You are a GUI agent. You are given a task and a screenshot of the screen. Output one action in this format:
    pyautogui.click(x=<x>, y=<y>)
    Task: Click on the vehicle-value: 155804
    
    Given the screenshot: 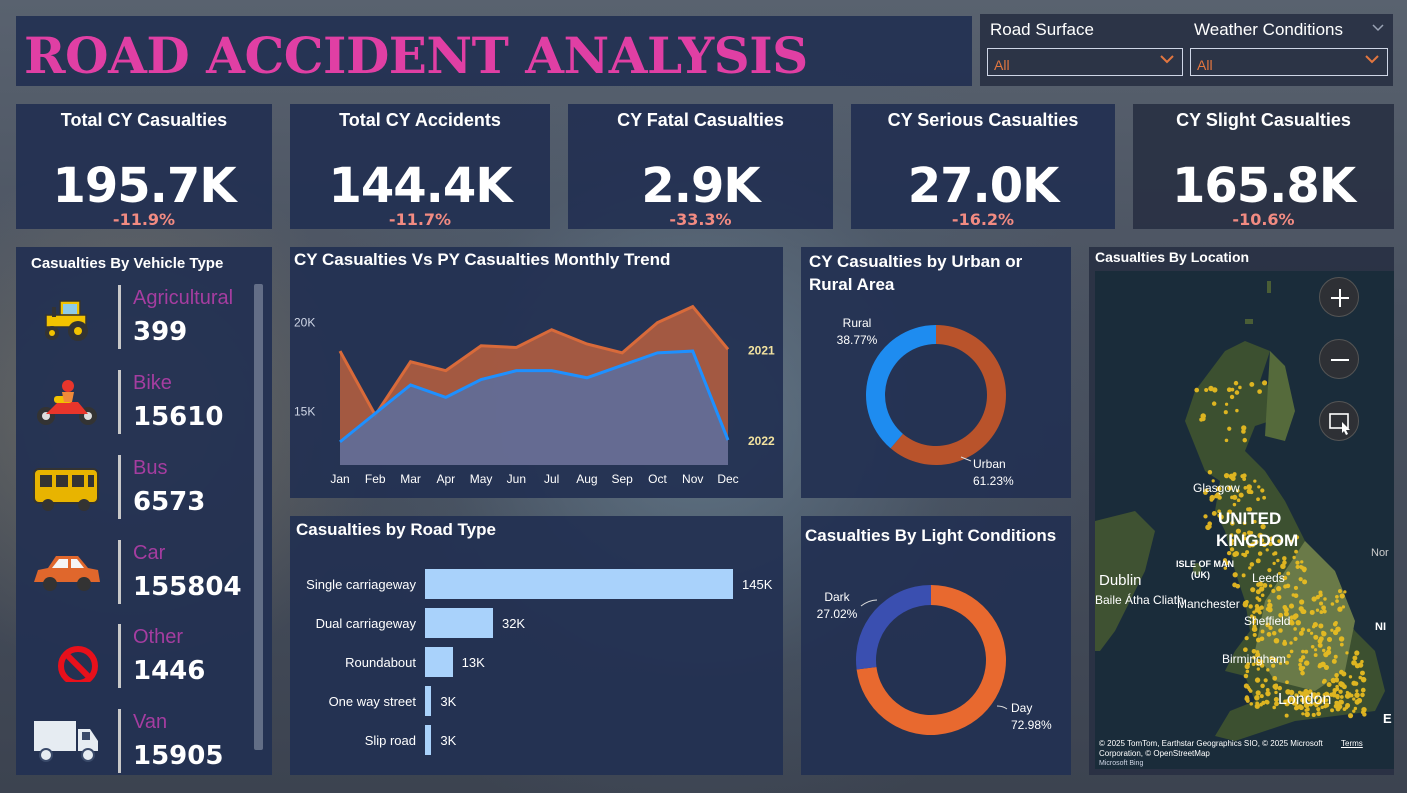 What is the action you would take?
    pyautogui.click(x=187, y=587)
    